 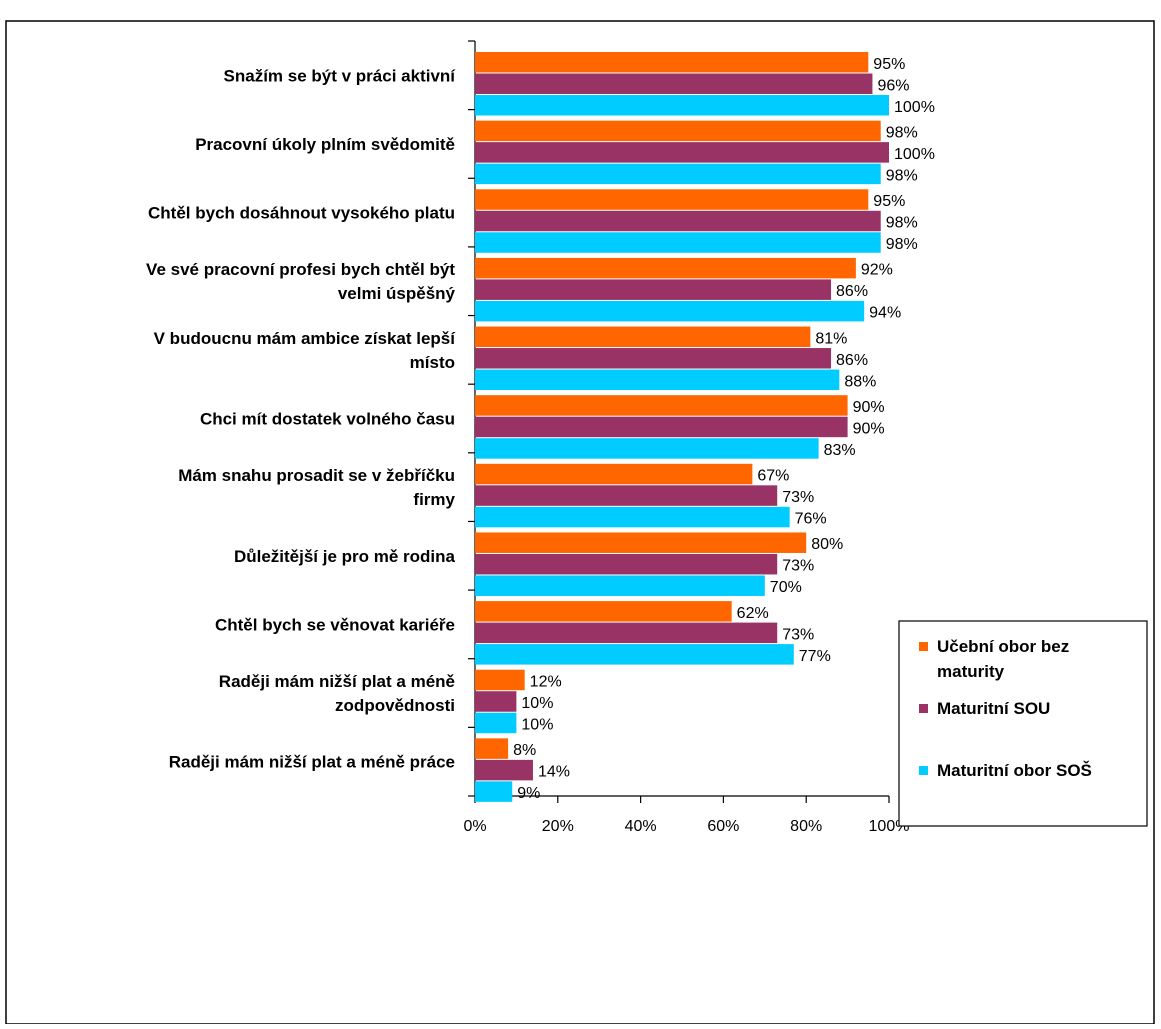 What do you see at coordinates (815, 656) in the screenshot?
I see `bar-value-label: 77%` at bounding box center [815, 656].